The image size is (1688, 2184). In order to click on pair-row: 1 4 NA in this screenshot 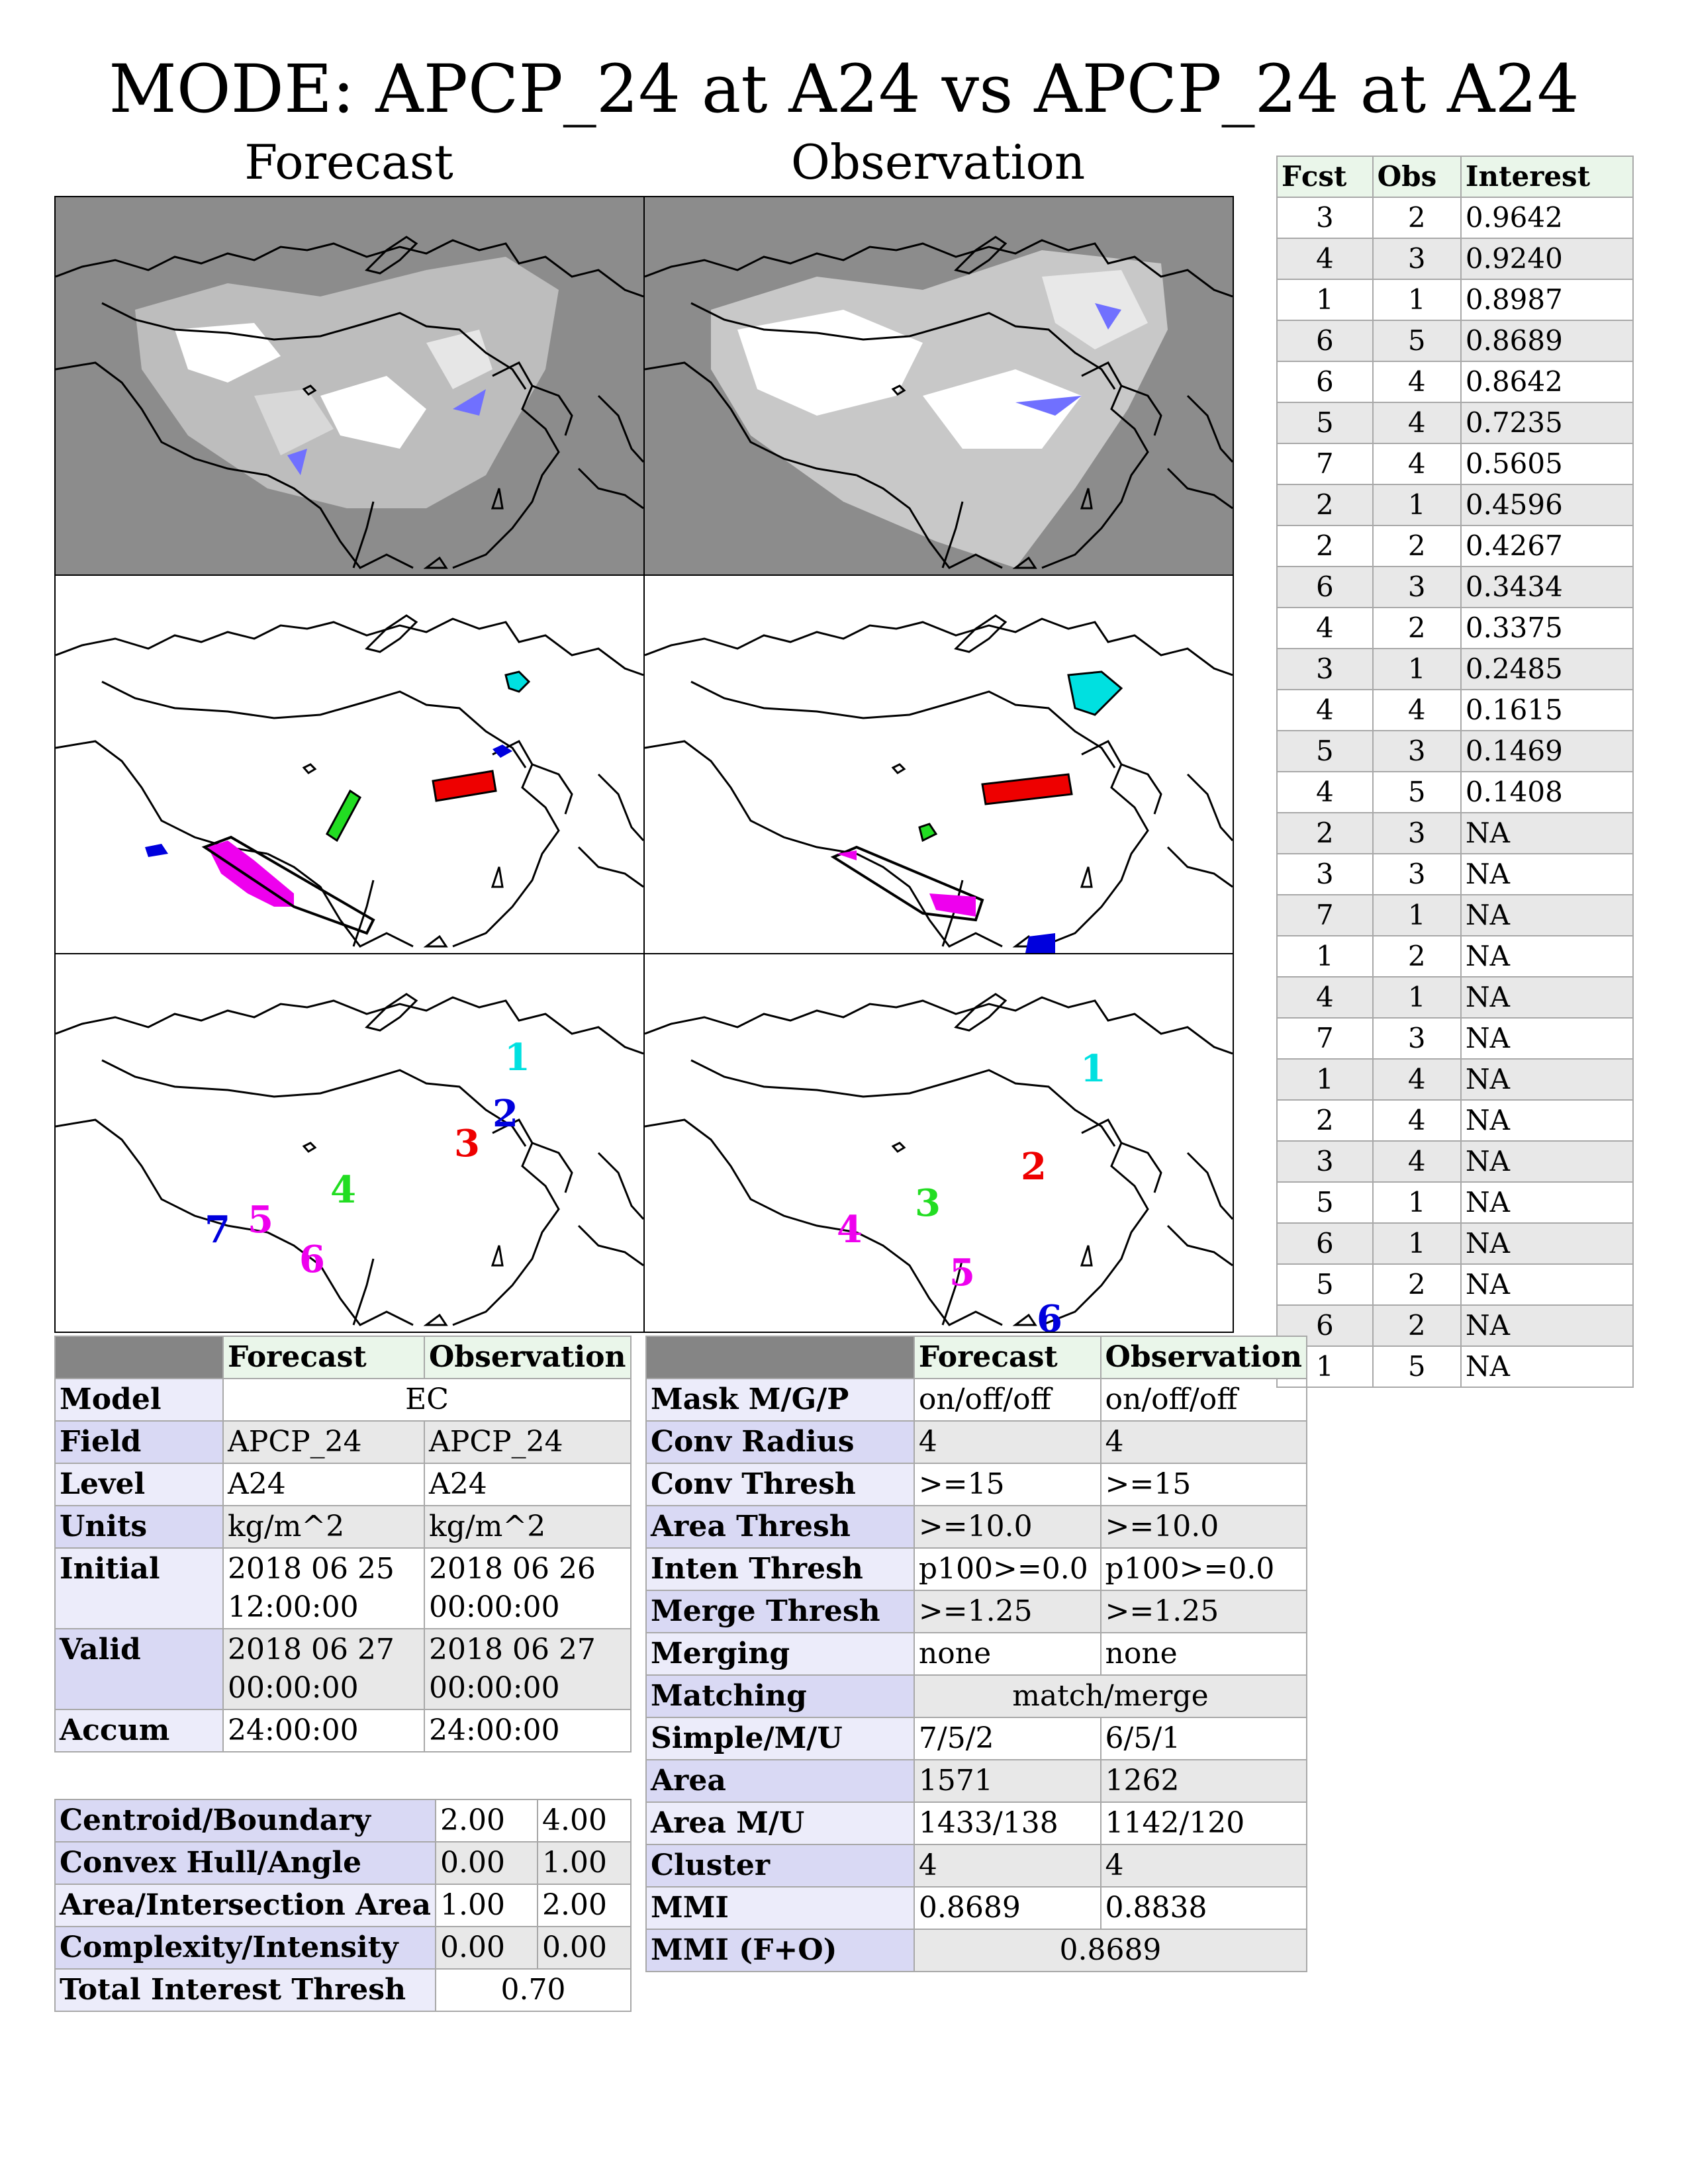, I will do `click(1455, 1079)`.